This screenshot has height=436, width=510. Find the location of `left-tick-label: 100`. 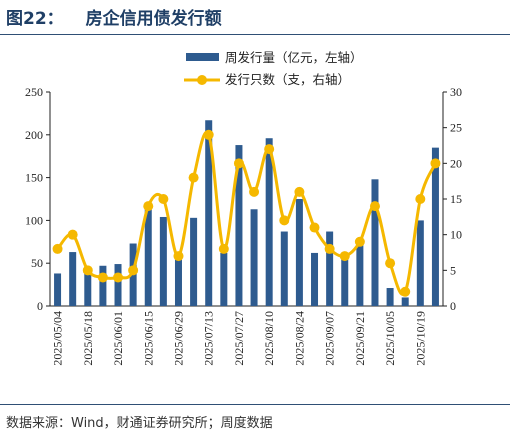

left-tick-label: 100 is located at coordinates (34, 220).